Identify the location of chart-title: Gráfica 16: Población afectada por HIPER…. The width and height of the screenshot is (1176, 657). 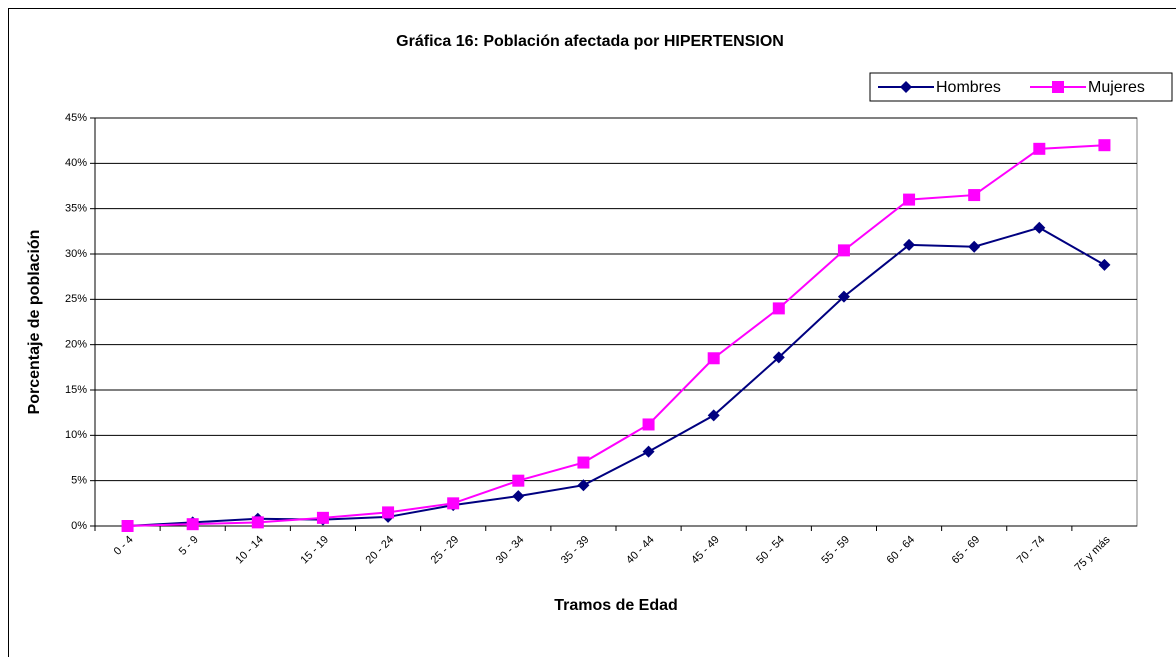
(590, 41).